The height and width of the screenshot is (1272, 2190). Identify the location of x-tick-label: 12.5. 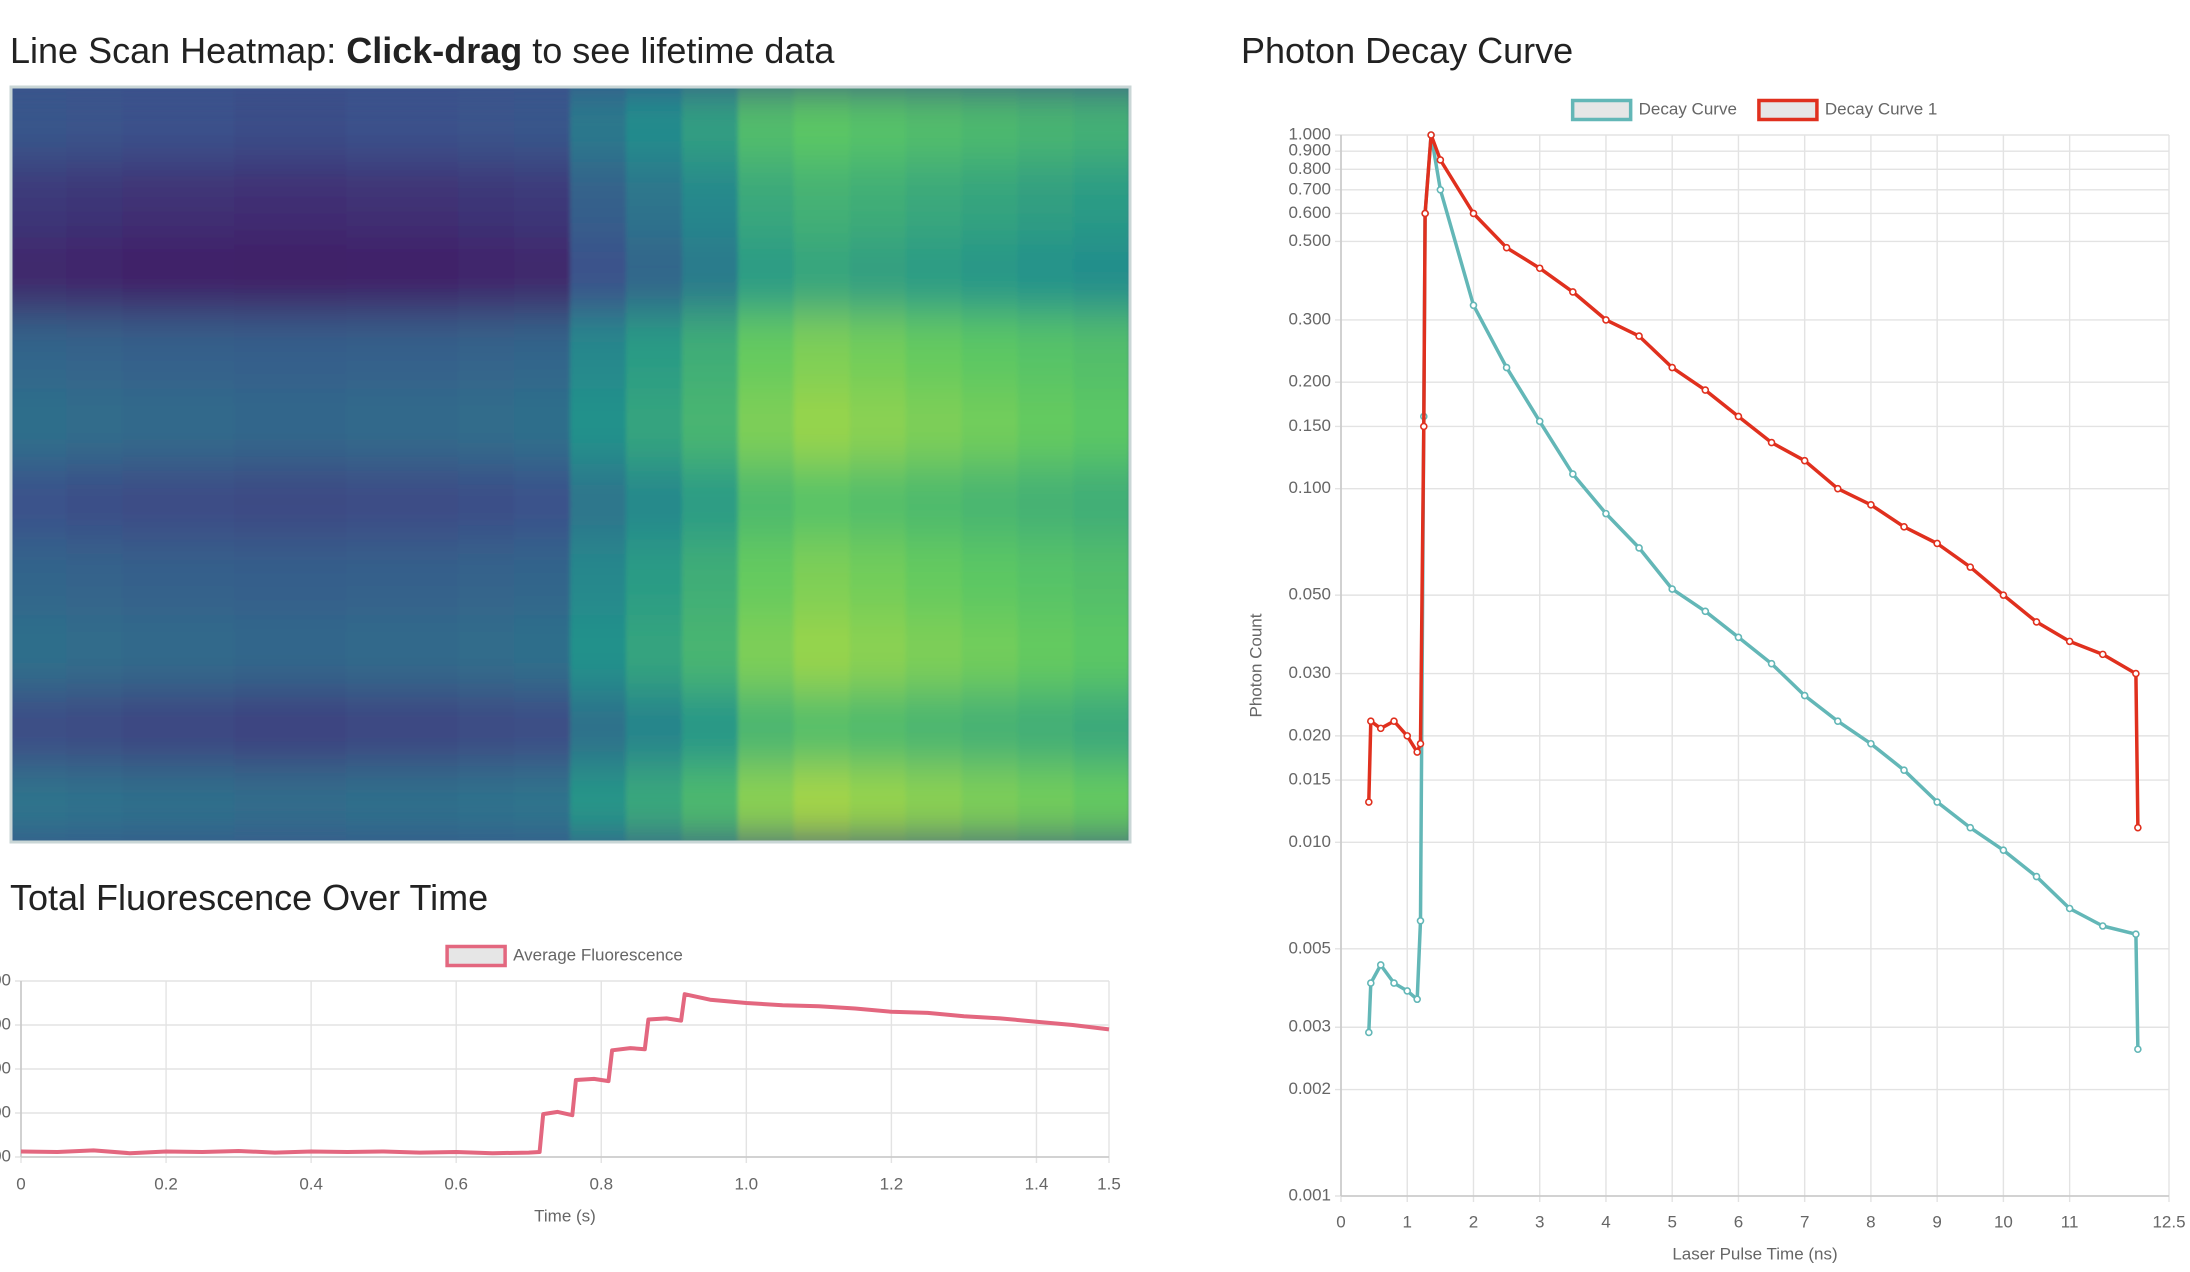
(2168, 1221).